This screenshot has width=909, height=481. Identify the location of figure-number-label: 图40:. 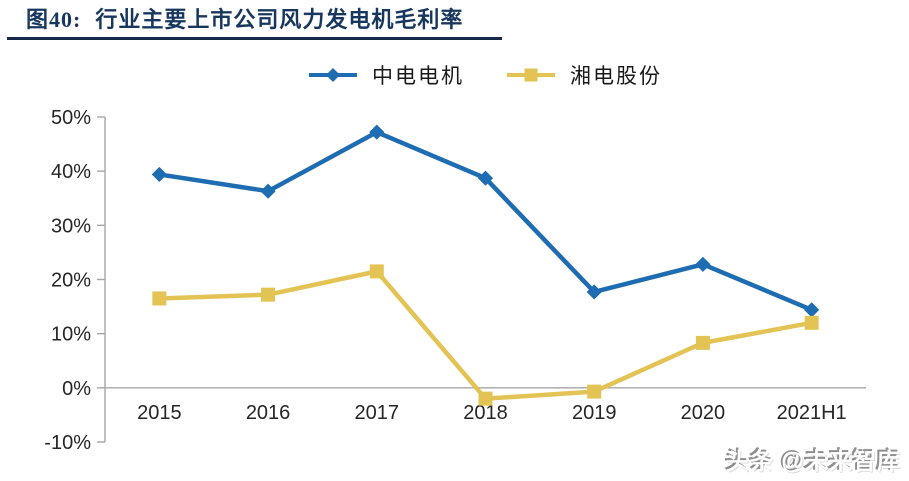
(54, 19).